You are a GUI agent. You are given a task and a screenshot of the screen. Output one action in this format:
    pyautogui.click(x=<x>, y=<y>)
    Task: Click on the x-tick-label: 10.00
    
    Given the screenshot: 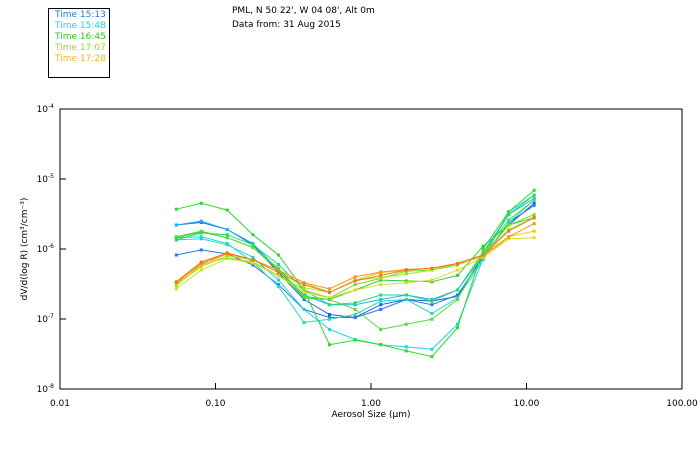 What is the action you would take?
    pyautogui.click(x=527, y=404)
    